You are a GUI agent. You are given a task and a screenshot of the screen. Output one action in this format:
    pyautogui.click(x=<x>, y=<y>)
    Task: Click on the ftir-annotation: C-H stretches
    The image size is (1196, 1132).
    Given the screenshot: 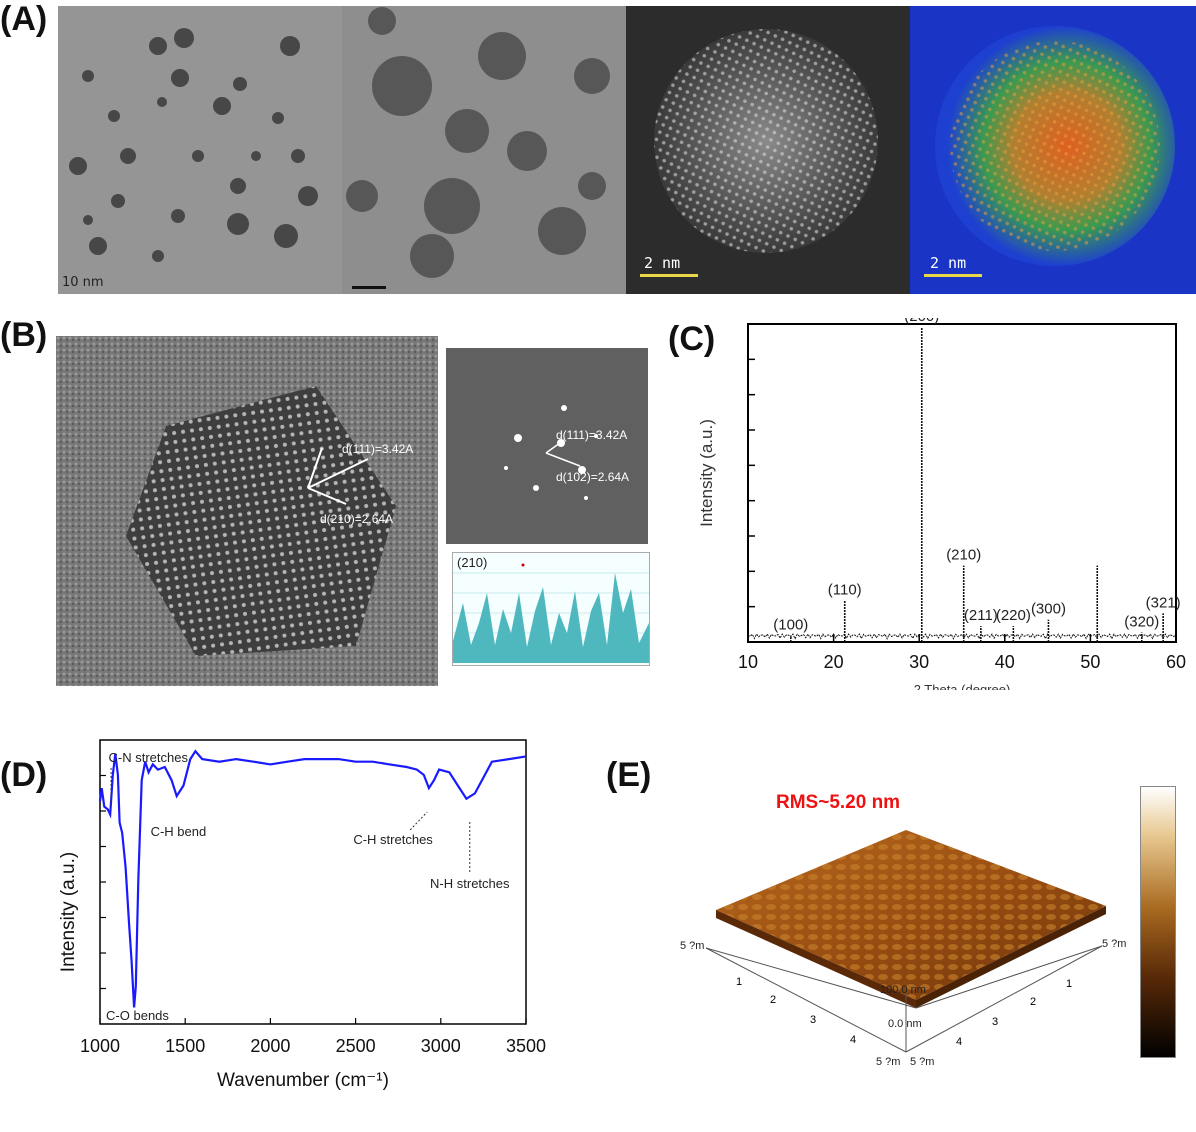 What is the action you would take?
    pyautogui.click(x=393, y=839)
    